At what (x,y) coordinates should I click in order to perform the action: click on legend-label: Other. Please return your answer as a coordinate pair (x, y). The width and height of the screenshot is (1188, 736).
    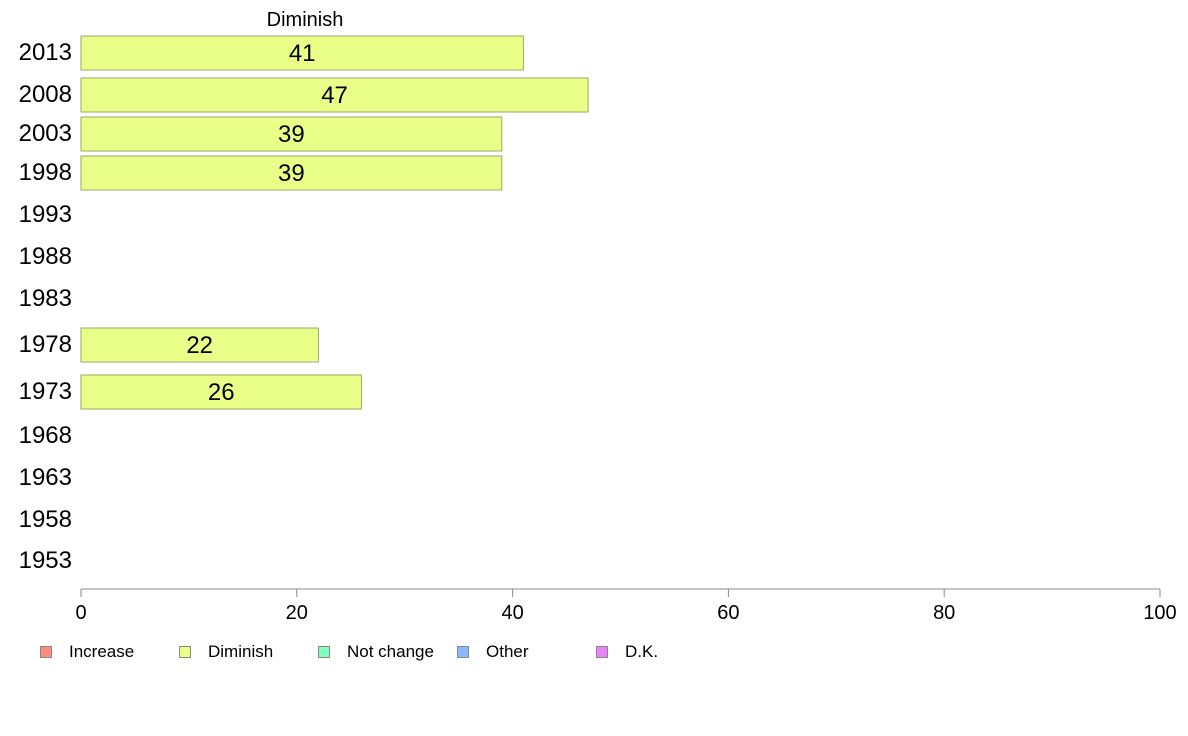
    Looking at the image, I should click on (507, 651).